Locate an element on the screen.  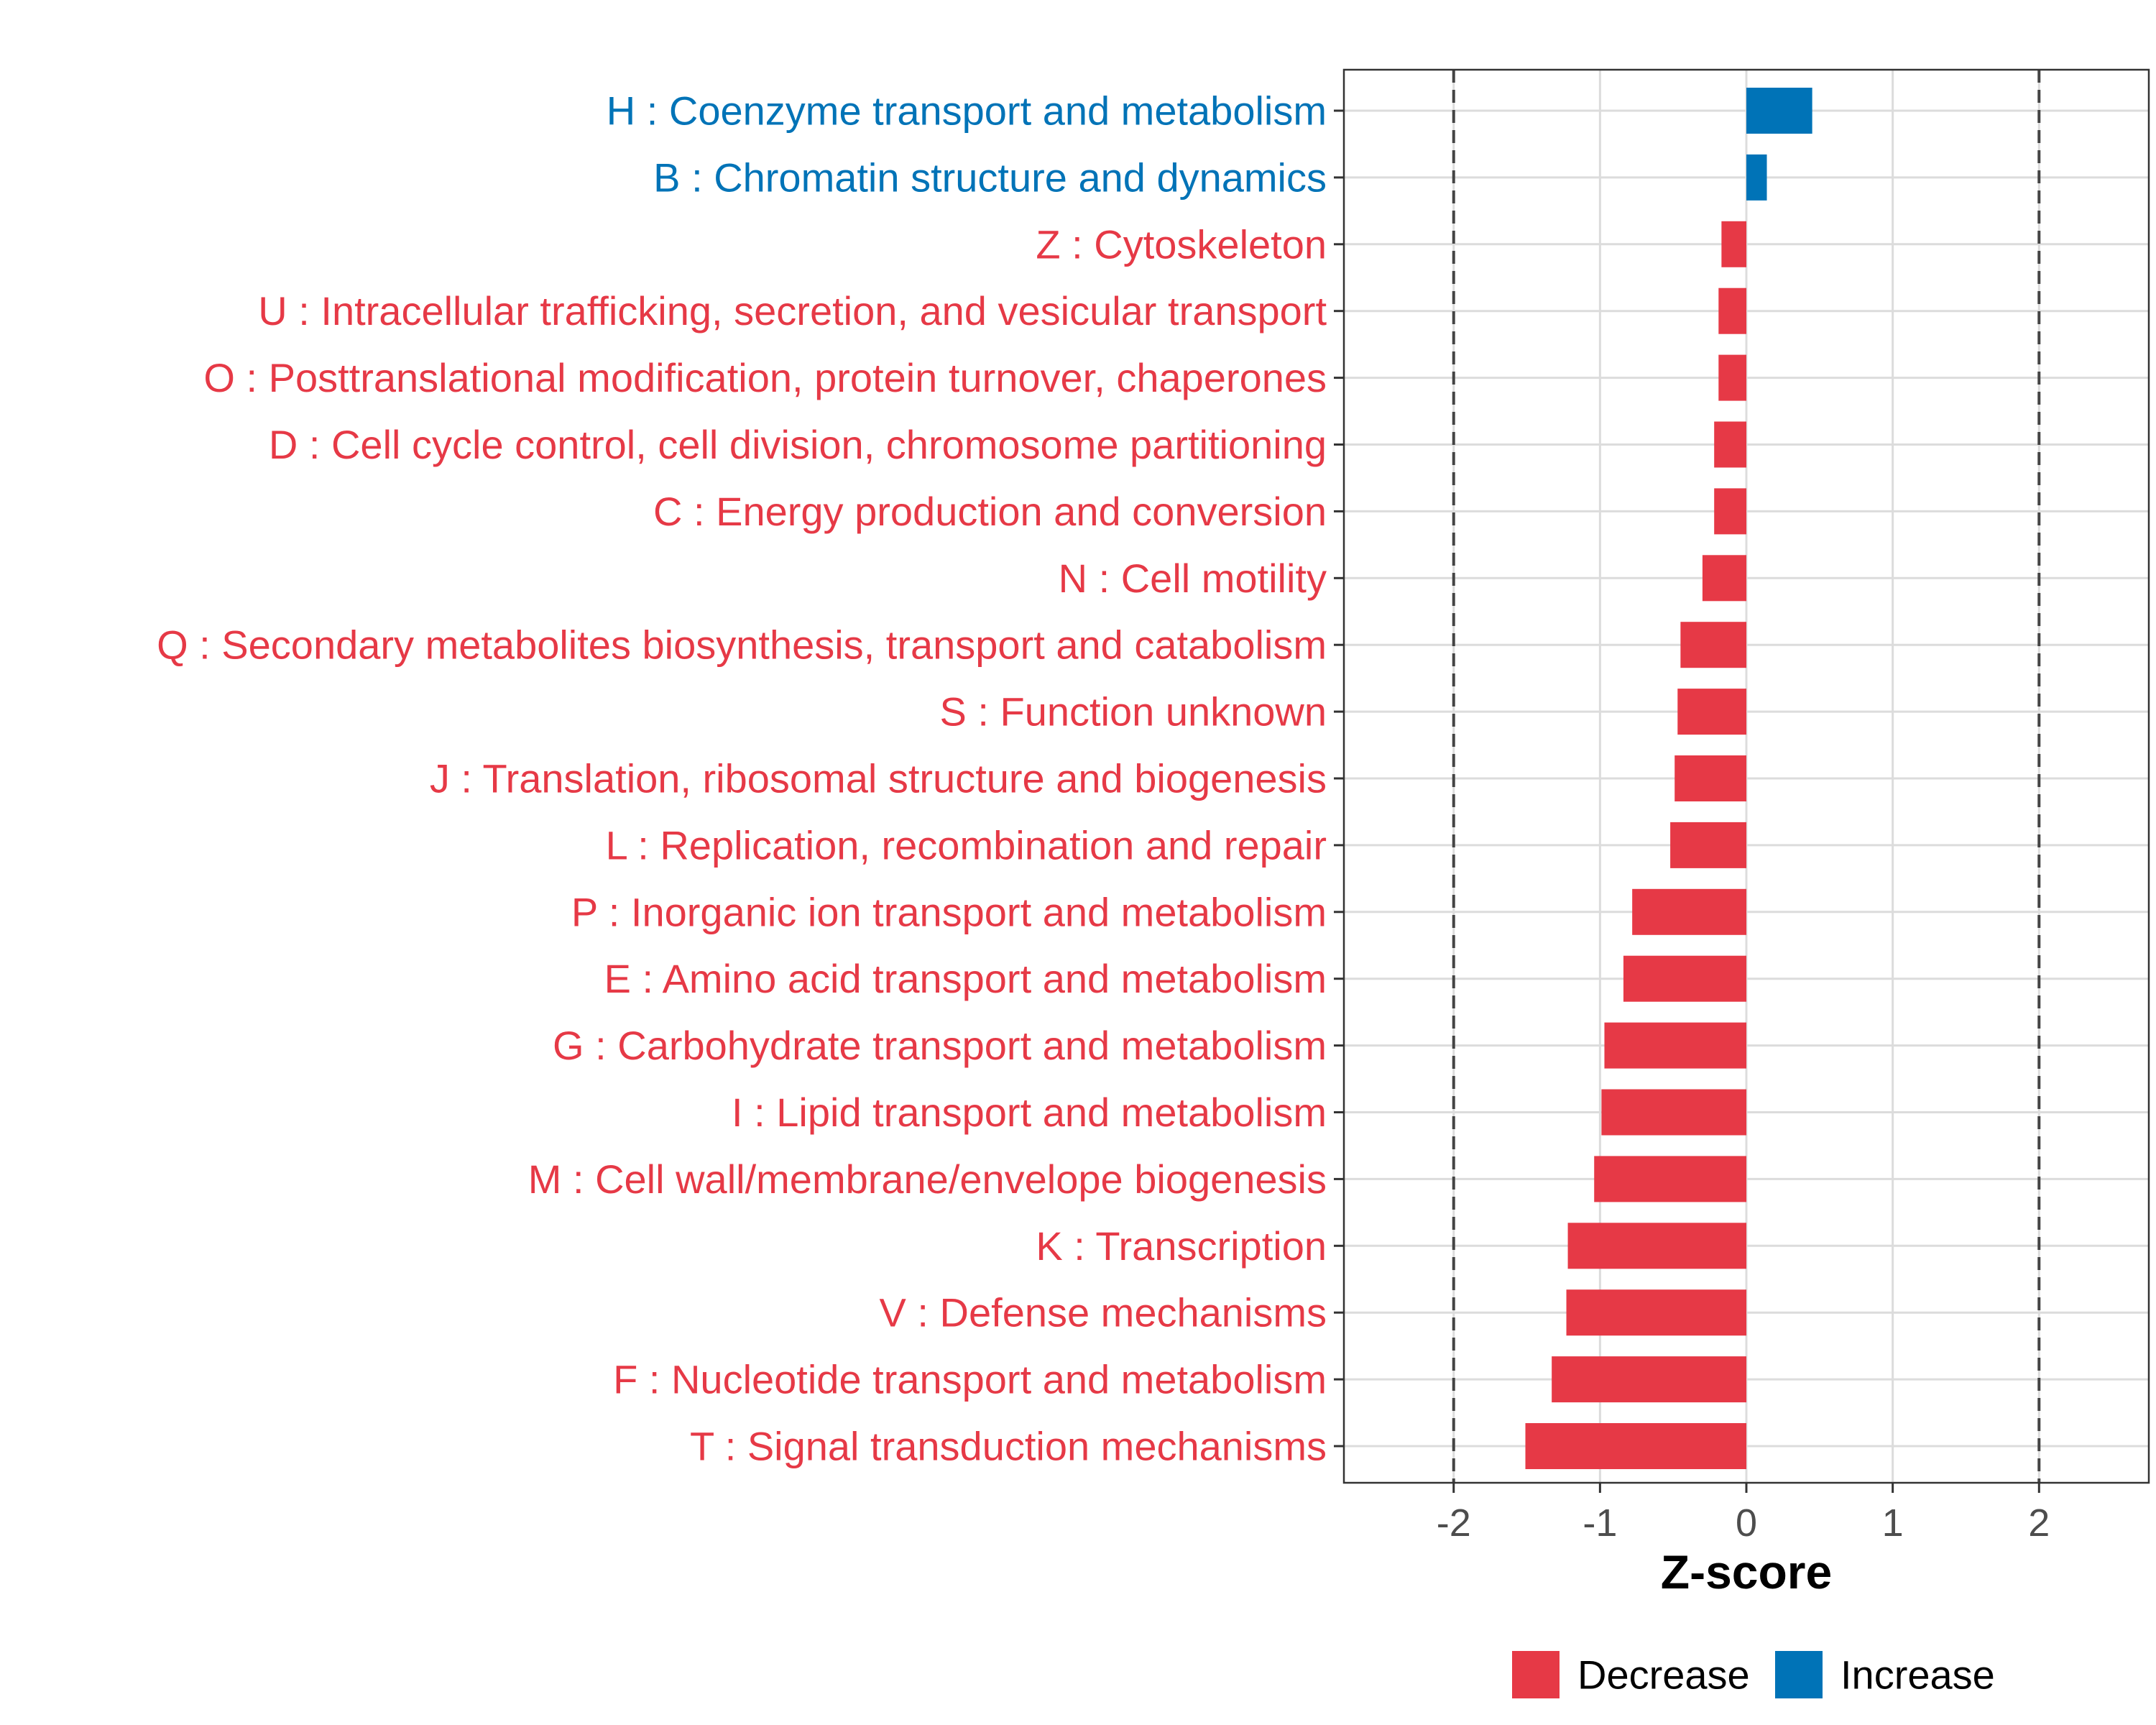
legend-swatch-decrease is located at coordinates (1536, 1674).